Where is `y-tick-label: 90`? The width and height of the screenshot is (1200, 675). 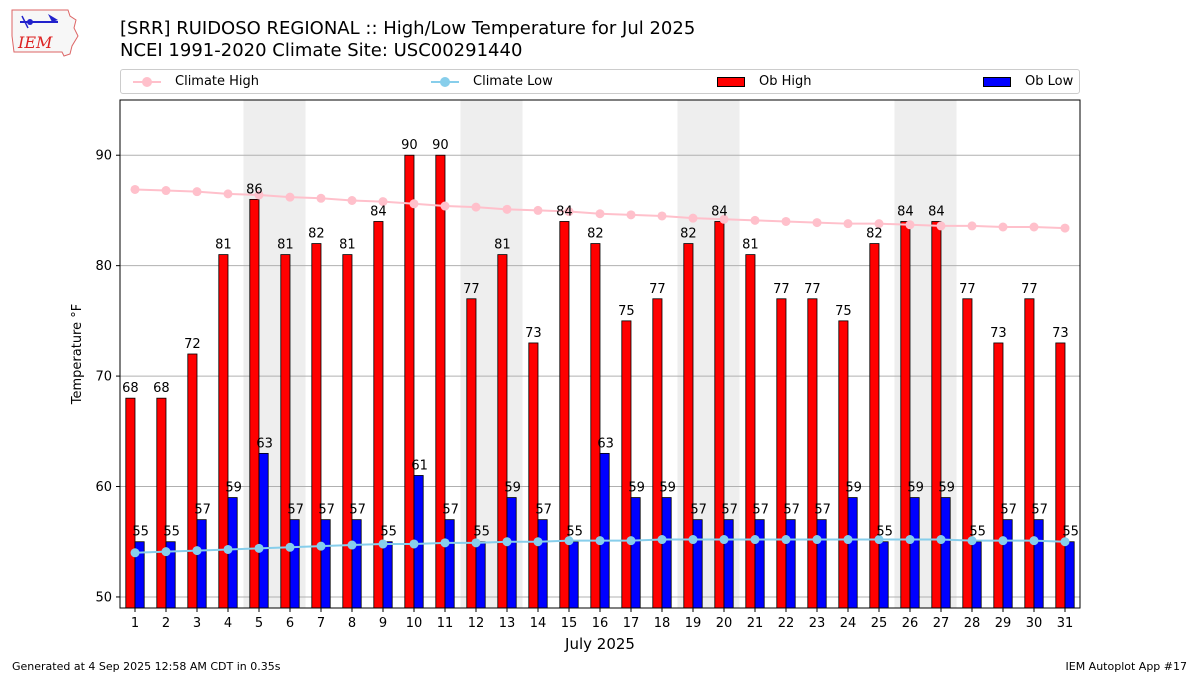 y-tick-label: 90 is located at coordinates (103, 156).